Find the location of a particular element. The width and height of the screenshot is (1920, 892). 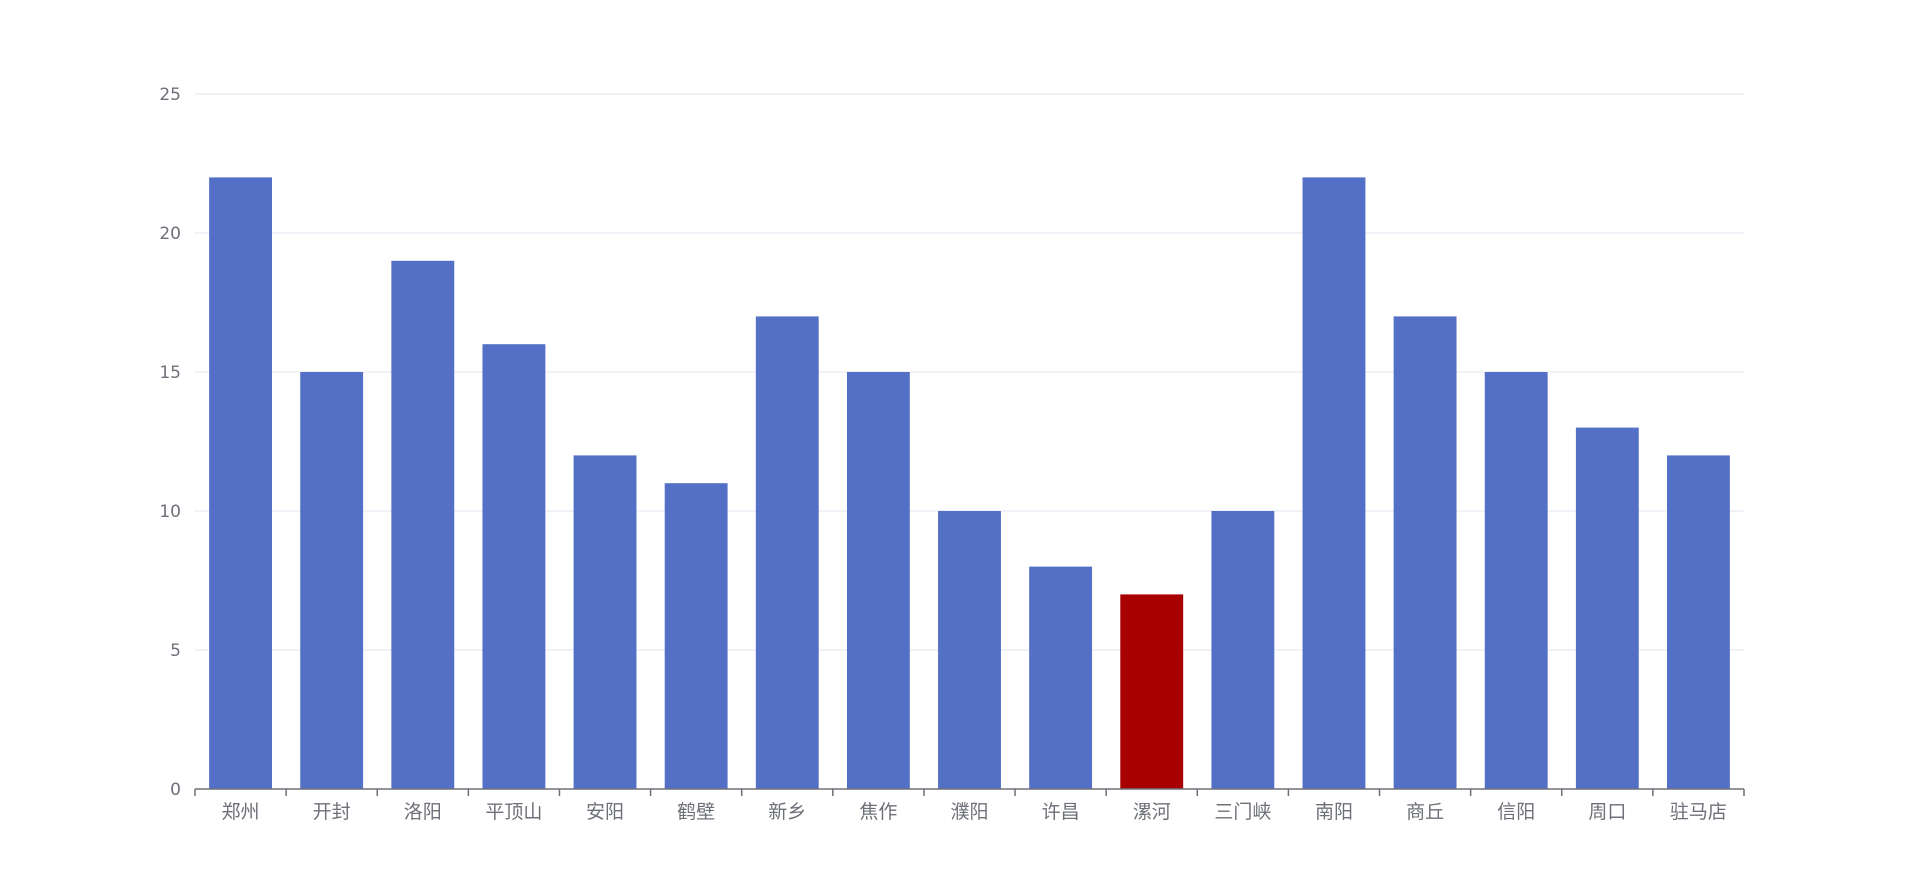

x-axis-tick-labels: 郑州 开封 洛阳 平顶山 安阳 鹤壁 新乡 焦作 濮阳 许昌 漯河 三门峡 南阳 商丘 信阳 周口 驻马店 is located at coordinates (974, 812).